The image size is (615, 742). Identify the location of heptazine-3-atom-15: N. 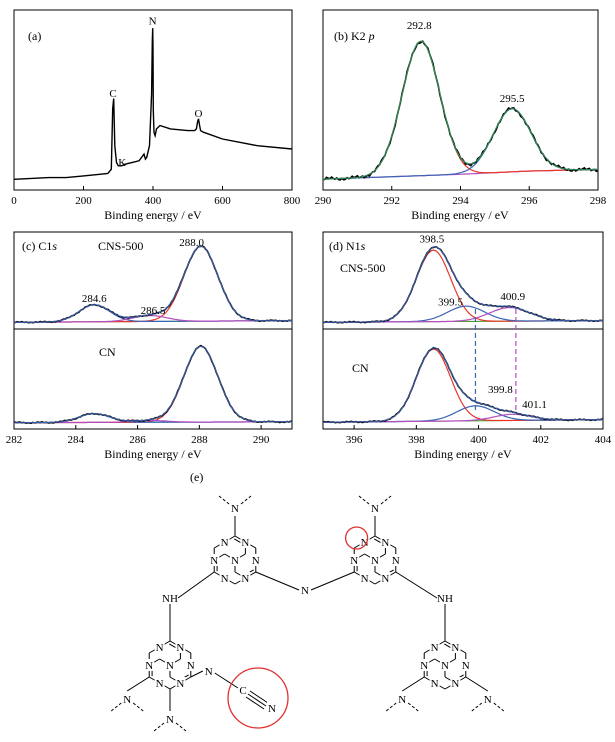
(191, 666).